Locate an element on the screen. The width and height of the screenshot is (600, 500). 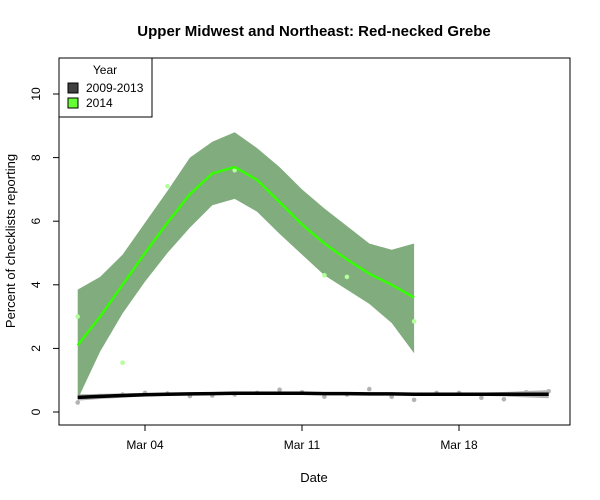
x-tick-label: Mar 18 is located at coordinates (459, 445).